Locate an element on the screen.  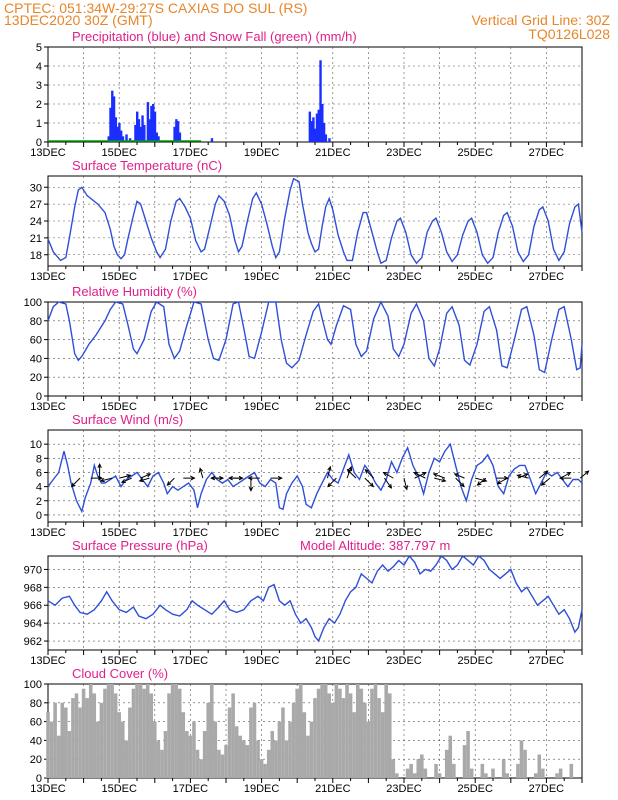
panel-title: Cloud Cover (%) is located at coordinates (120, 673).